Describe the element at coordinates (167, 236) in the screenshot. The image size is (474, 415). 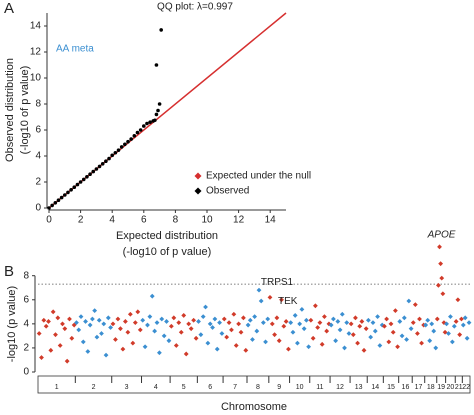
I see `x-axis-label: Expected distribution` at that location.